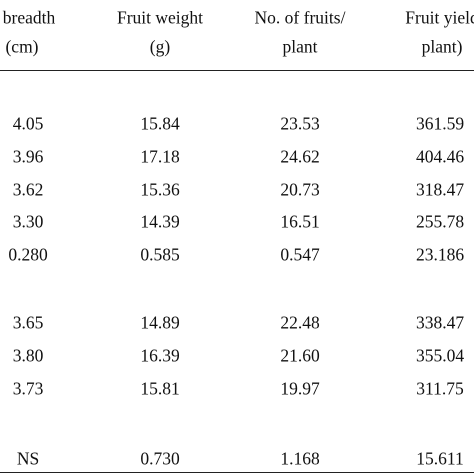 The height and width of the screenshot is (474, 474). Describe the element at coordinates (160, 254) in the screenshot. I see `table-cell: 0.585` at that location.